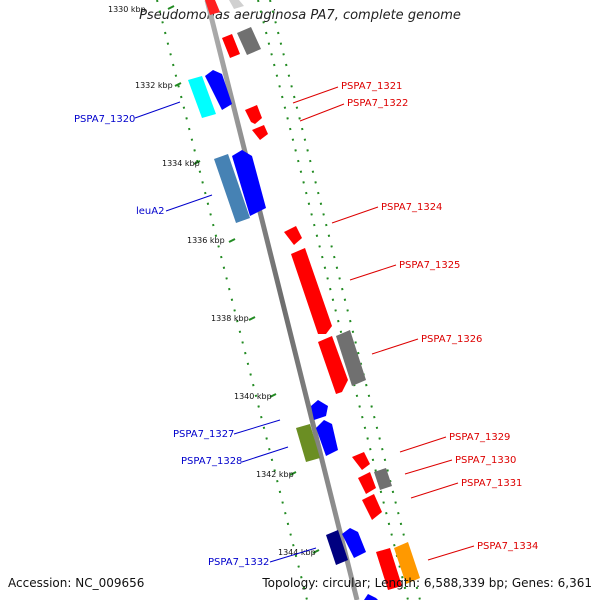  Describe the element at coordinates (127, 9) in the screenshot. I see `tick-label: 1330 kbp` at that location.